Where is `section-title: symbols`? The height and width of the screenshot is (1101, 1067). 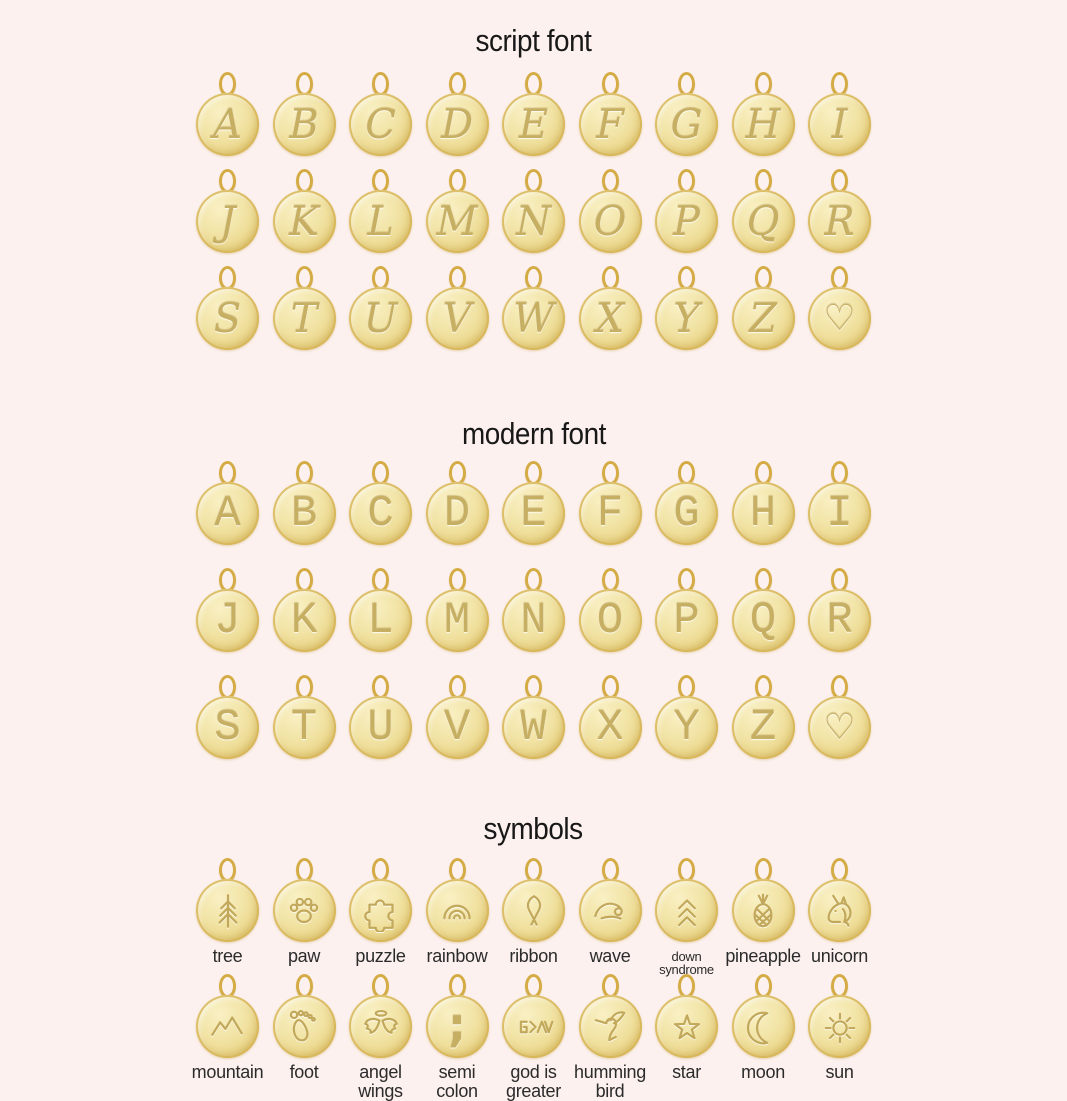 section-title: symbols is located at coordinates (533, 828).